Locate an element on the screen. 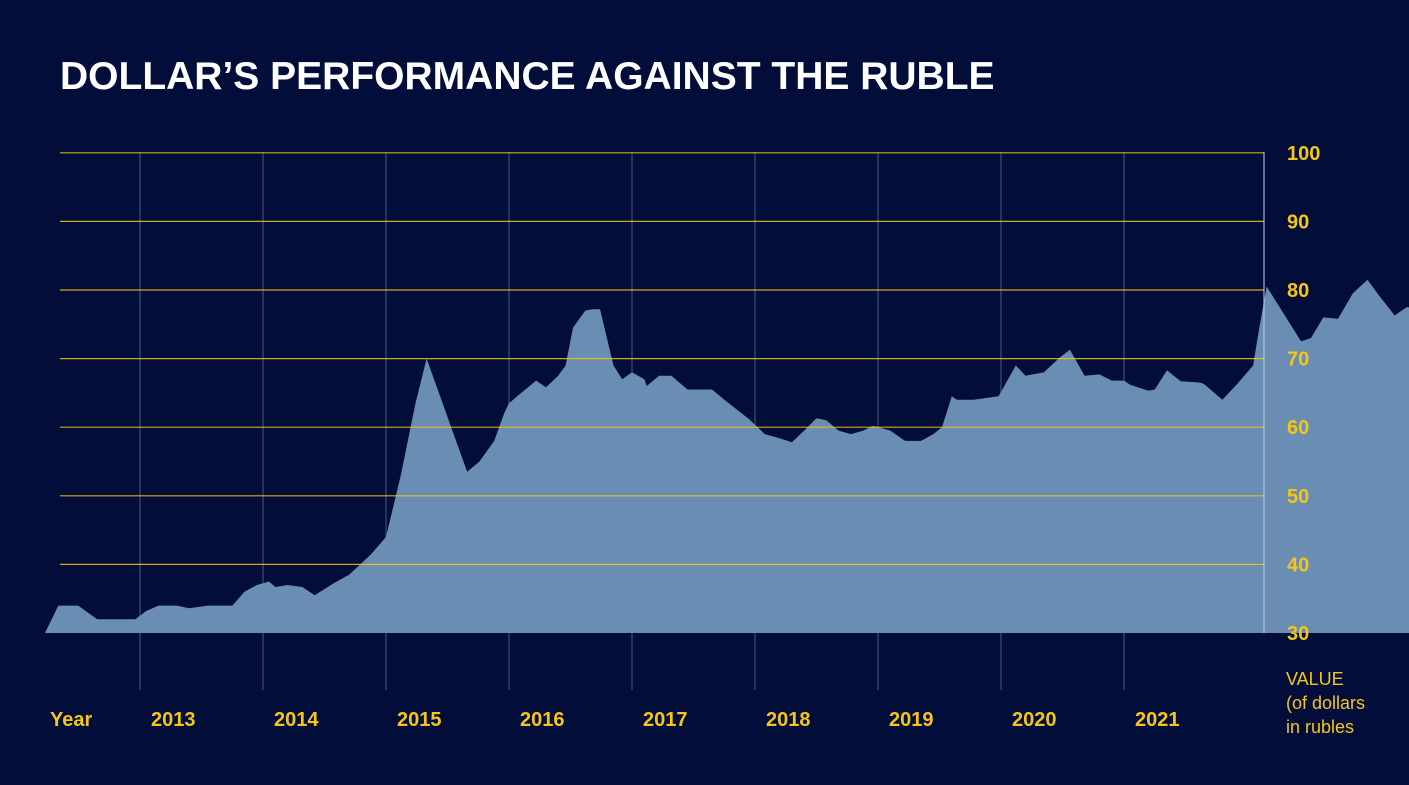  y-tick-label-50: 50 is located at coordinates (1298, 497).